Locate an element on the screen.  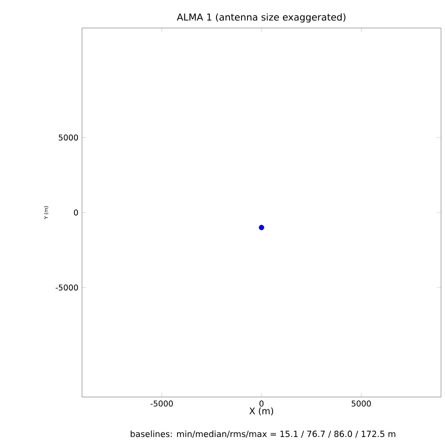
x-axis-title: X (m) is located at coordinates (261, 411).